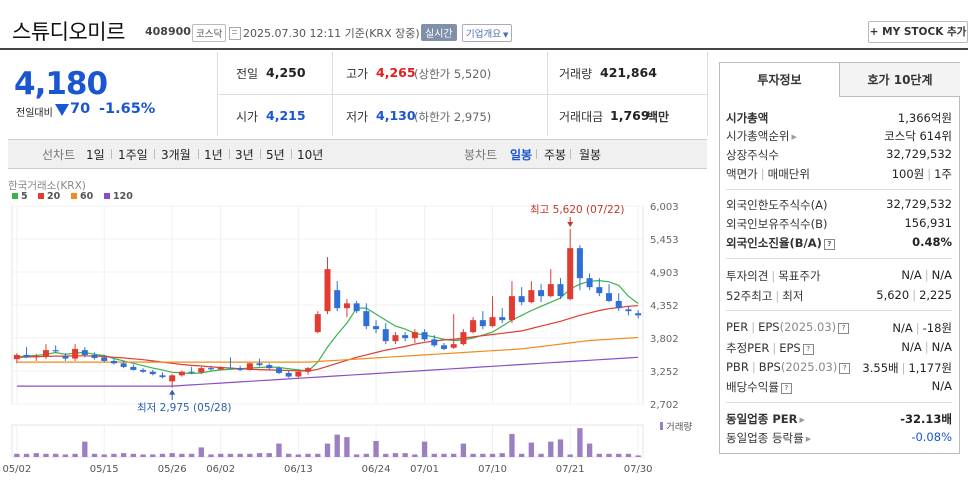  I want to click on opinion-row: 투자의견 | 목표주가 N/A | N/A, so click(839, 275).